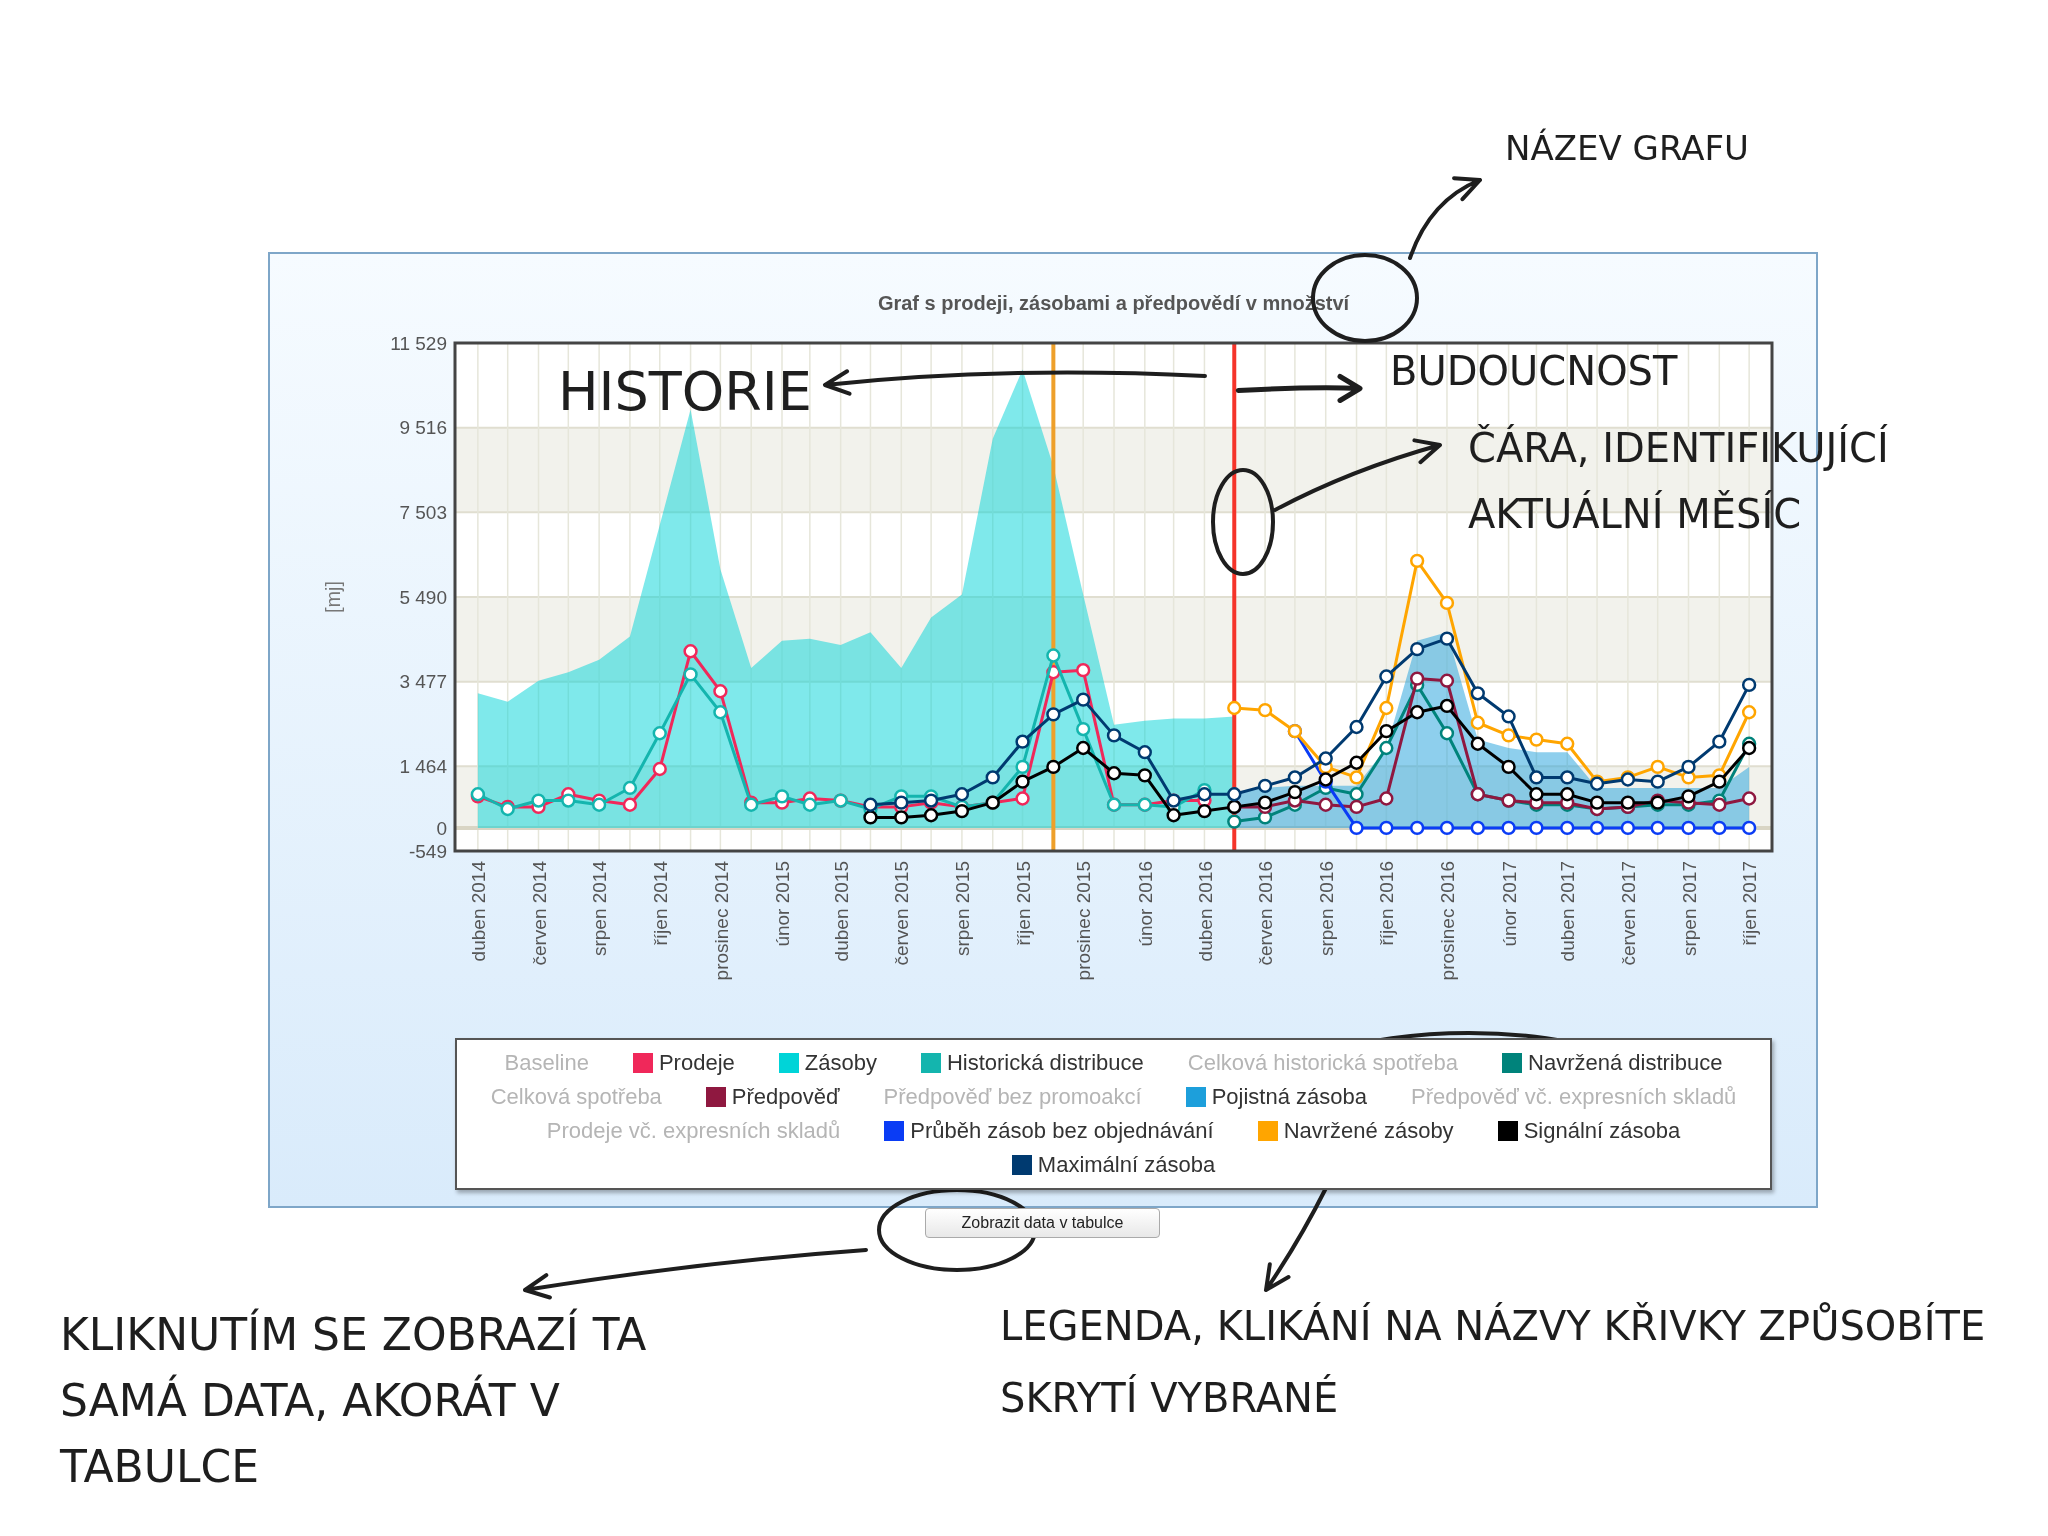  I want to click on text: Celková historická spotřeba, so click(1323, 1063).